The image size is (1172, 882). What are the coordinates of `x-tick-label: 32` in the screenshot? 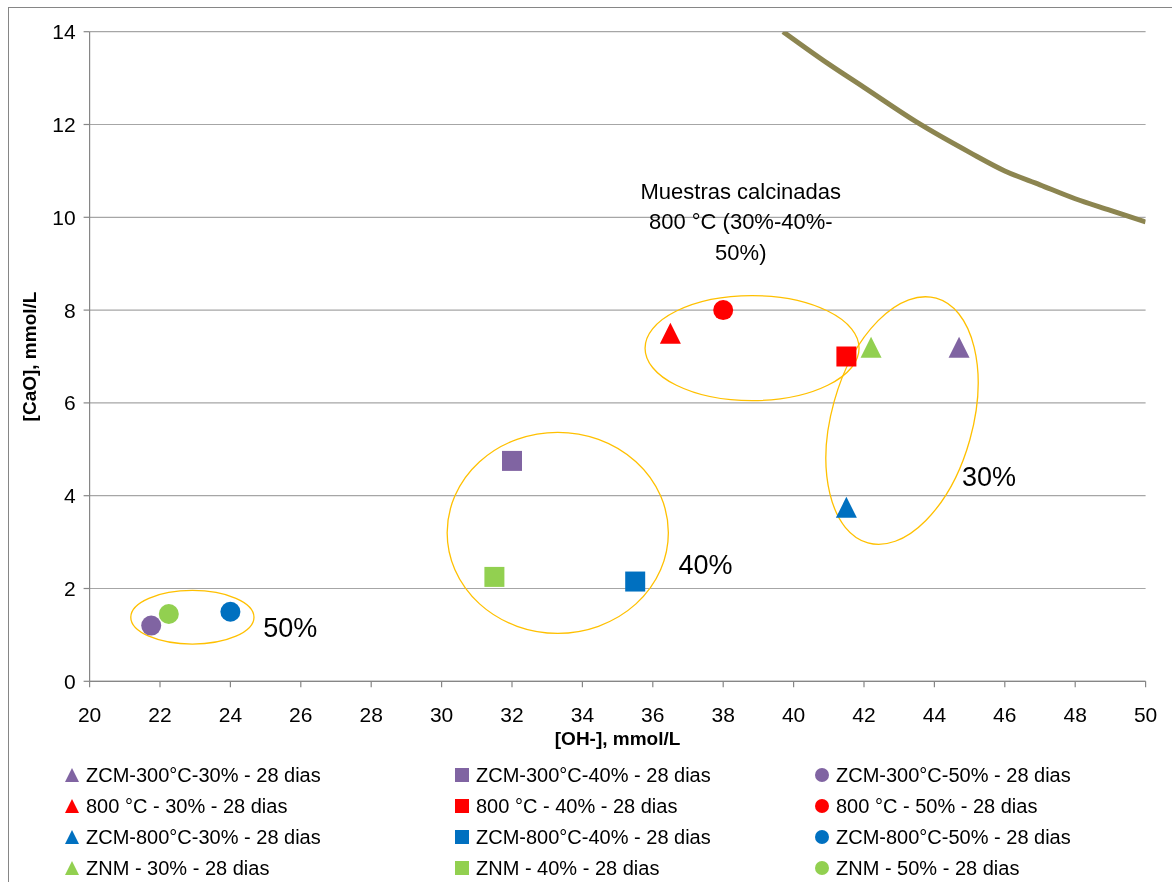 It's located at (512, 715).